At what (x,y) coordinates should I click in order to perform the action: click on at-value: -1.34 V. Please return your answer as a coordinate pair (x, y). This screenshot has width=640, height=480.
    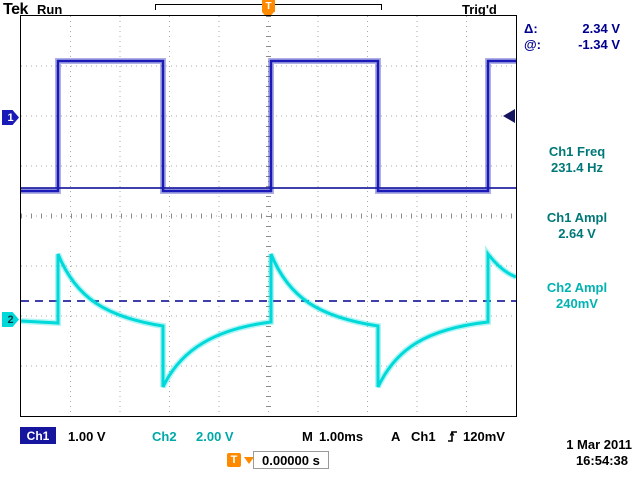
    Looking at the image, I should click on (599, 44).